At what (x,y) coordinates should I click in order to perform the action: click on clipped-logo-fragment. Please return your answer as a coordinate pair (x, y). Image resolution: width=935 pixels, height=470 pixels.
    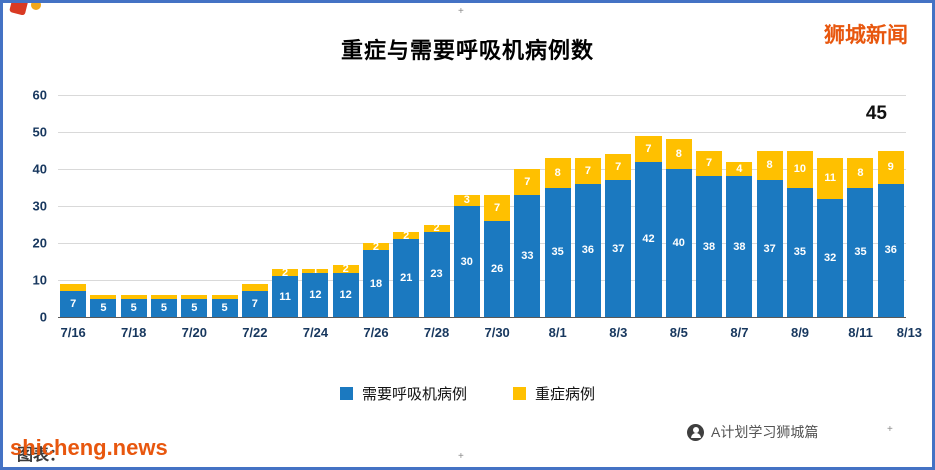
    Looking at the image, I should click on (33, 10).